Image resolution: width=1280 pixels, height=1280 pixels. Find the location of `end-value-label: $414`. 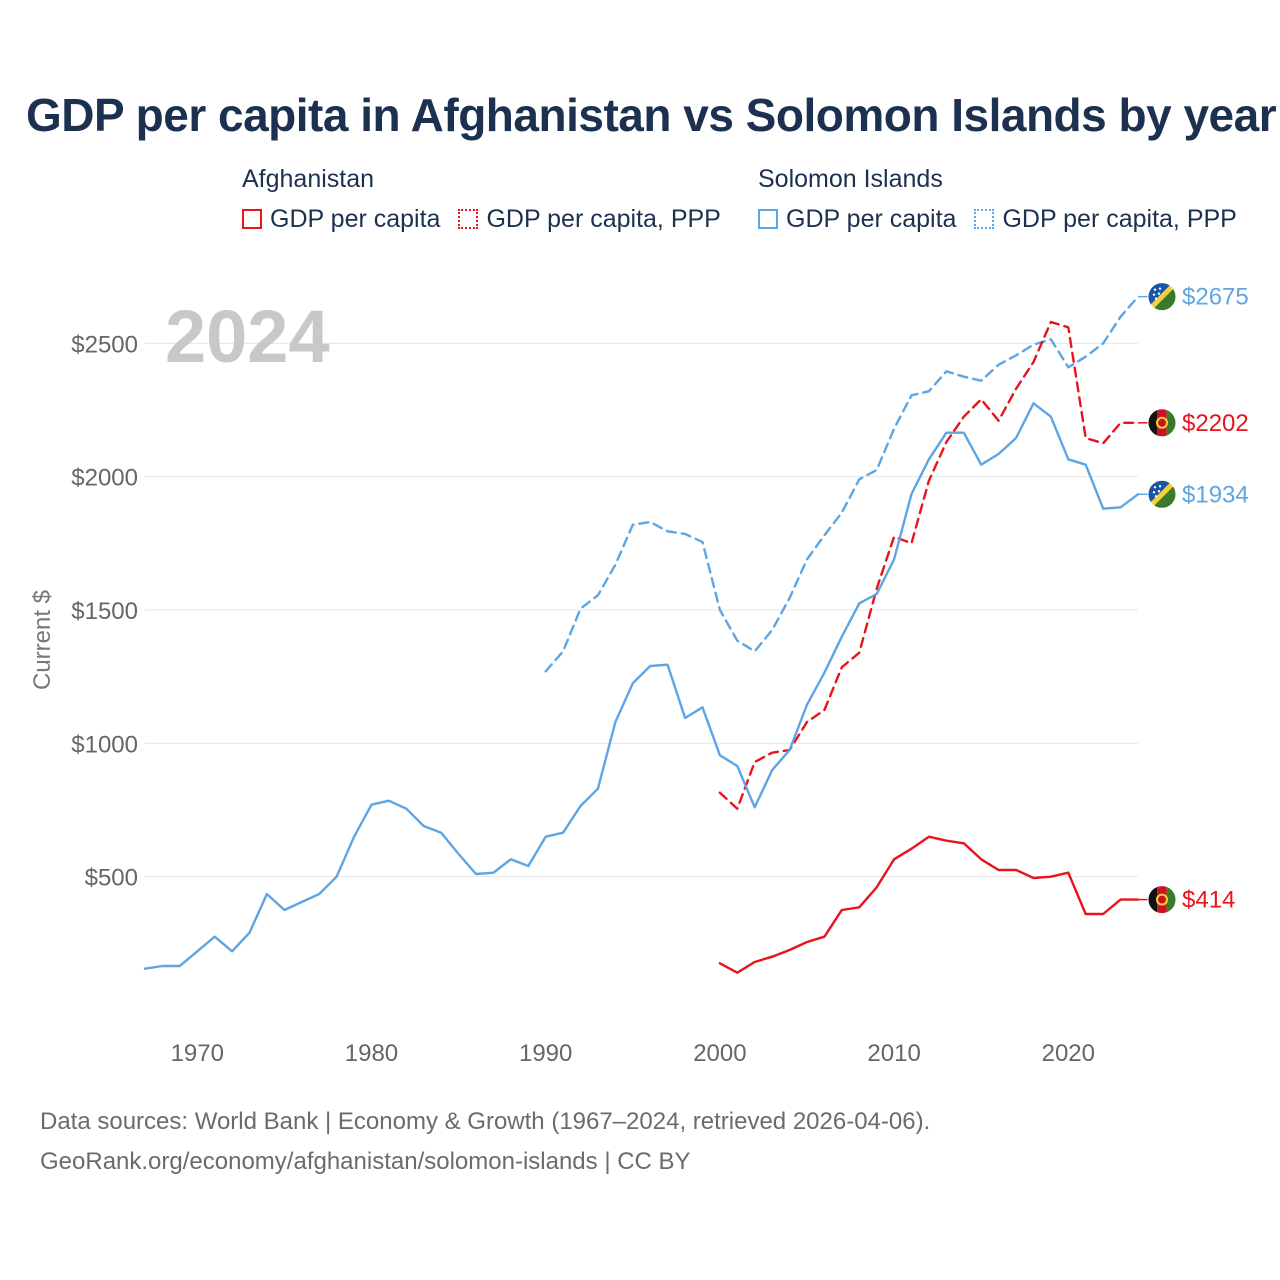

end-value-label: $414 is located at coordinates (1208, 900).